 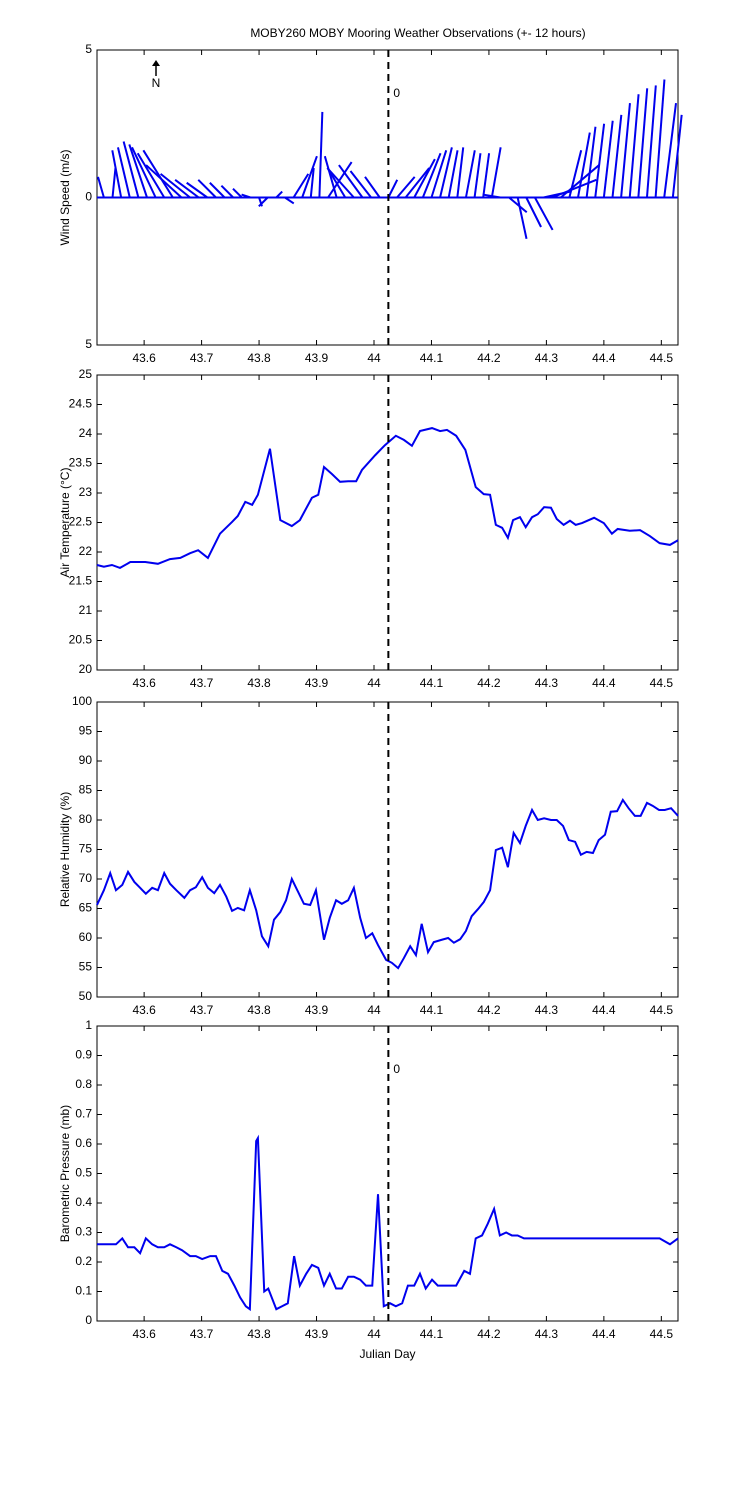 What do you see at coordinates (86, 610) in the screenshot?
I see `y-tick-label: 21` at bounding box center [86, 610].